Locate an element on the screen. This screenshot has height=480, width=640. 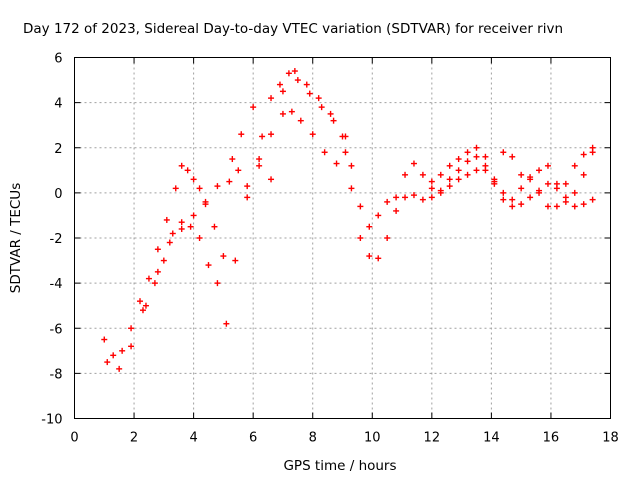
series-track-f is located at coordinates (512, 177).